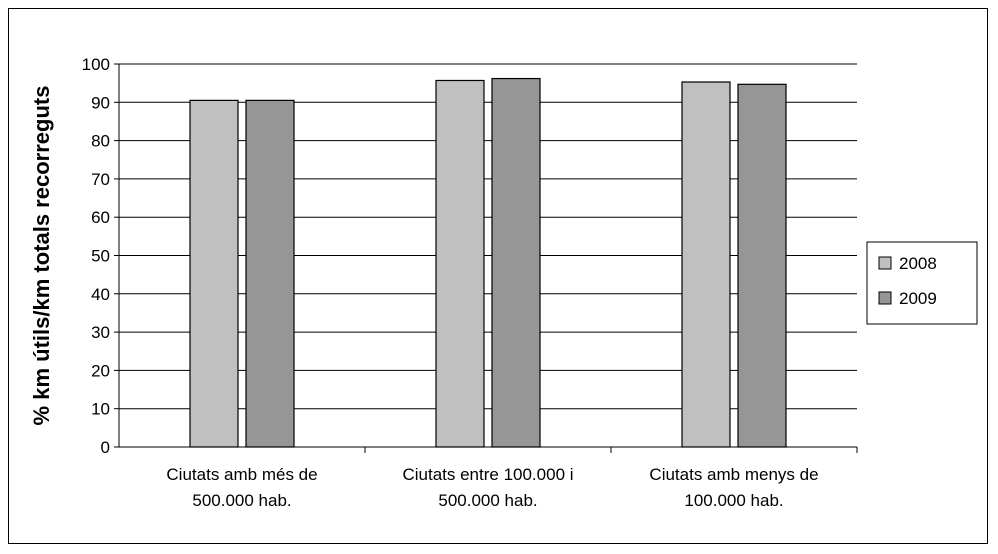 The image size is (998, 554). Describe the element at coordinates (241, 474) in the screenshot. I see `x-tick-label: Ciutats amb més de` at that location.